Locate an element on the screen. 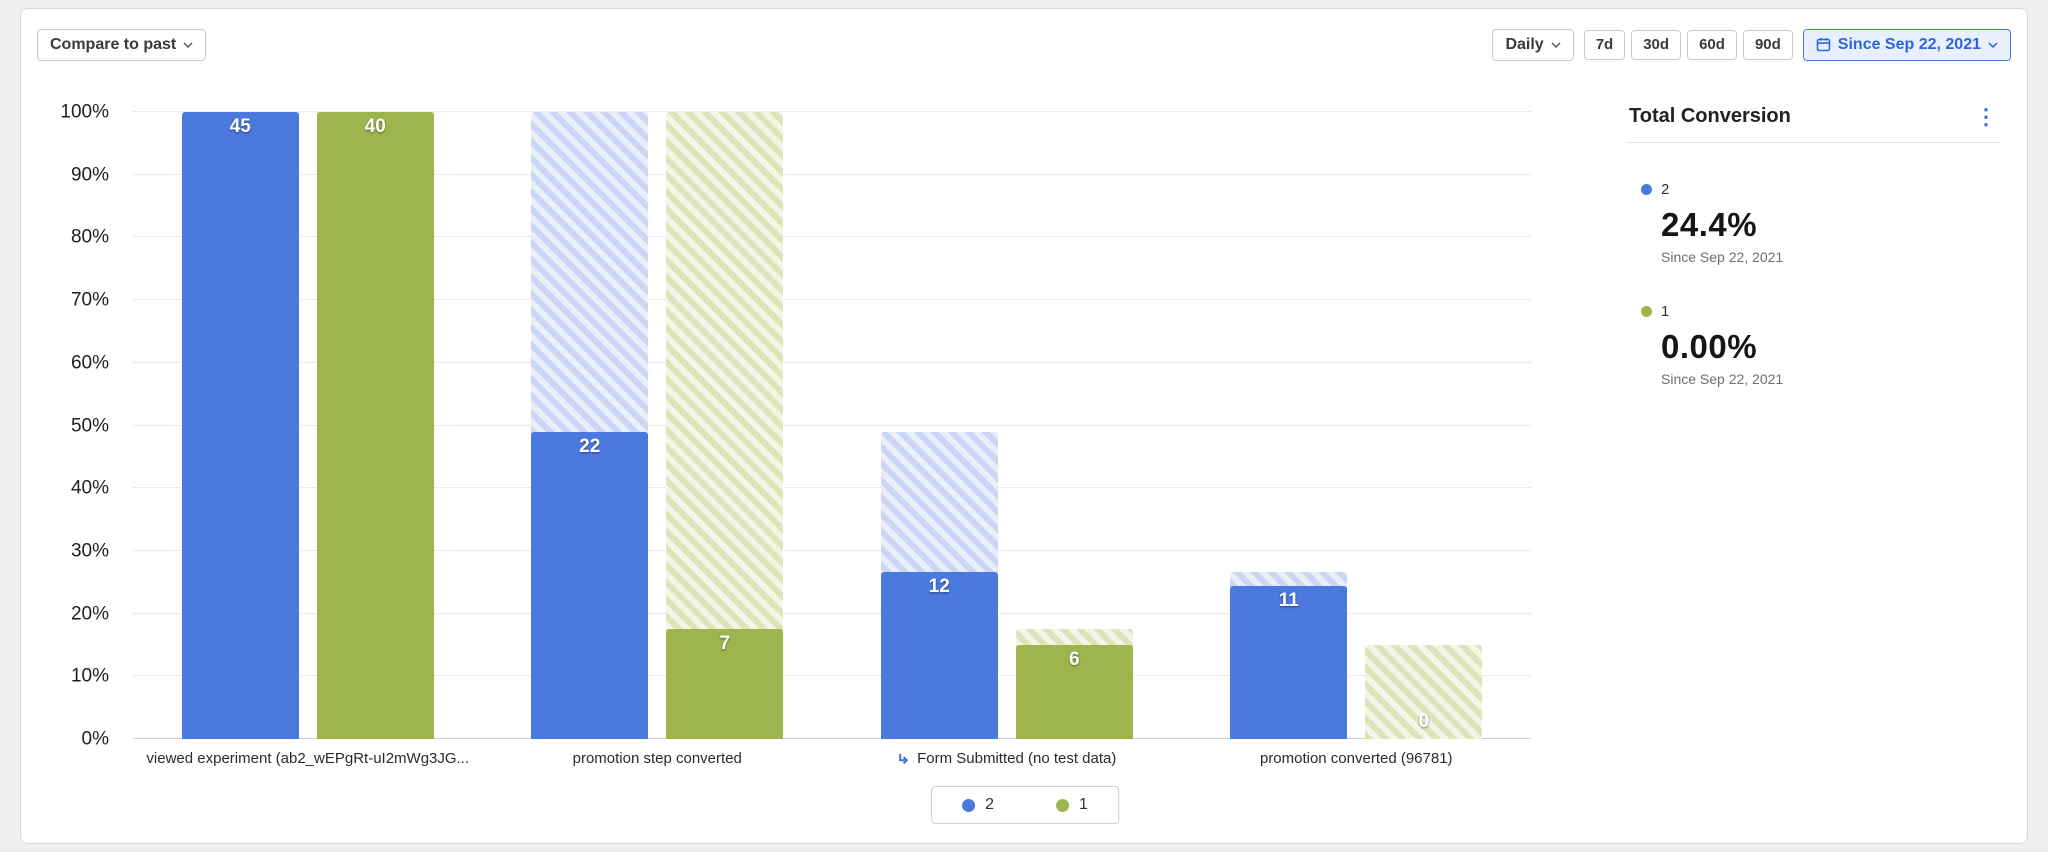 This screenshot has height=852, width=2048. legend-label: 1 is located at coordinates (1083, 804).